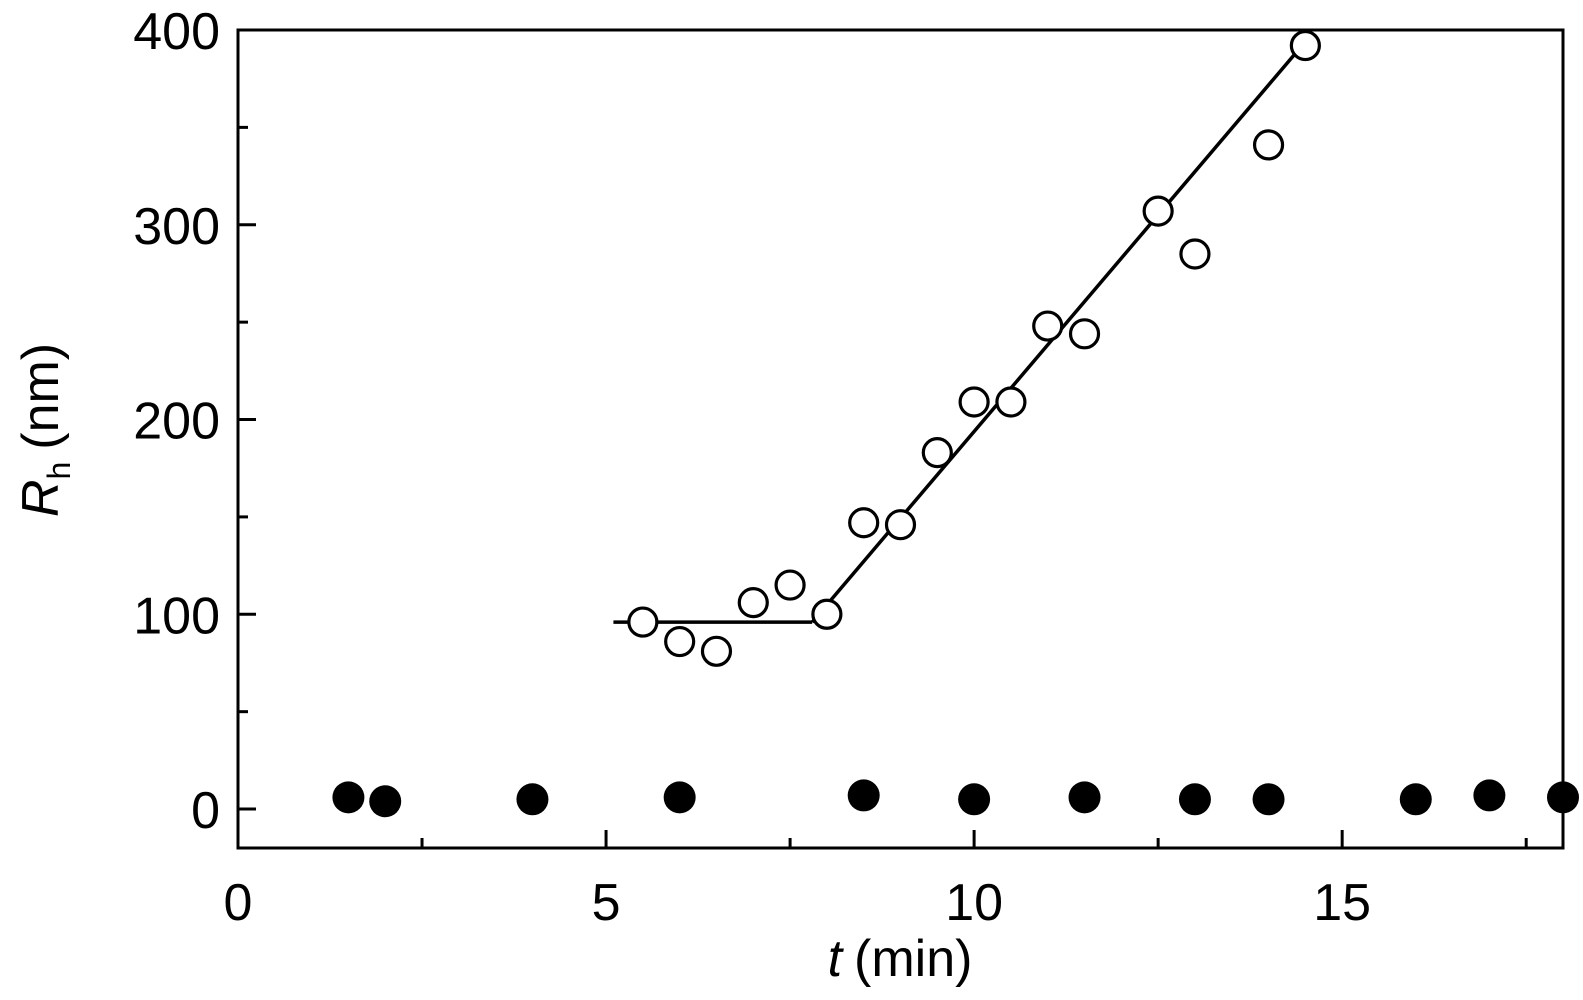 This screenshot has width=1583, height=1000. I want to click on x-tick-label: 5, so click(606, 903).